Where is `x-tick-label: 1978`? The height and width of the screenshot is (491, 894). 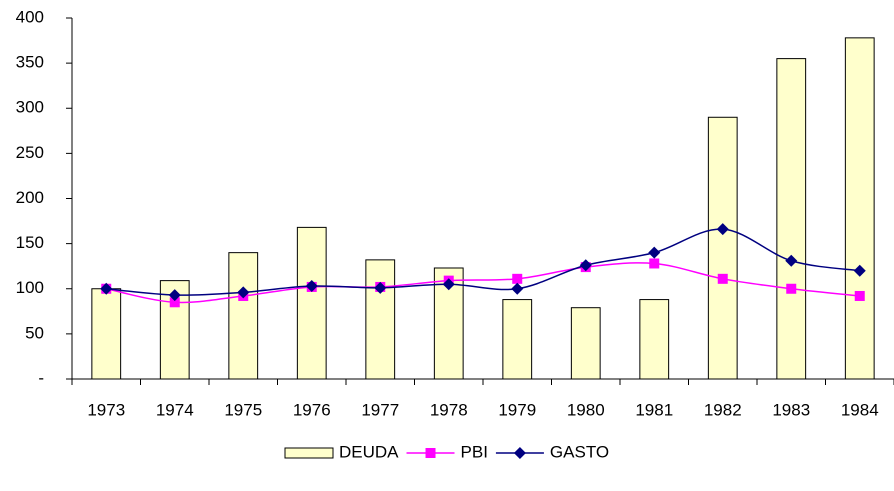 x-tick-label: 1978 is located at coordinates (449, 409).